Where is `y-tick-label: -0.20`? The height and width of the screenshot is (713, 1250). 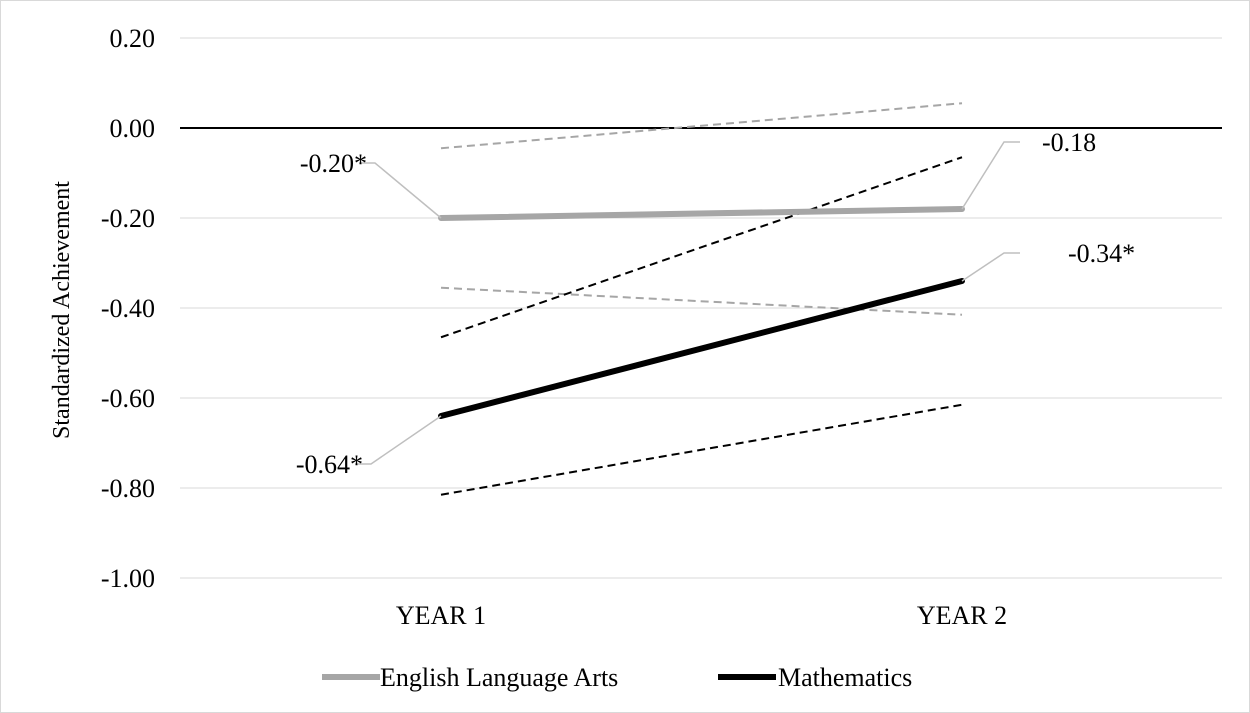
y-tick-label: -0.20 is located at coordinates (128, 218).